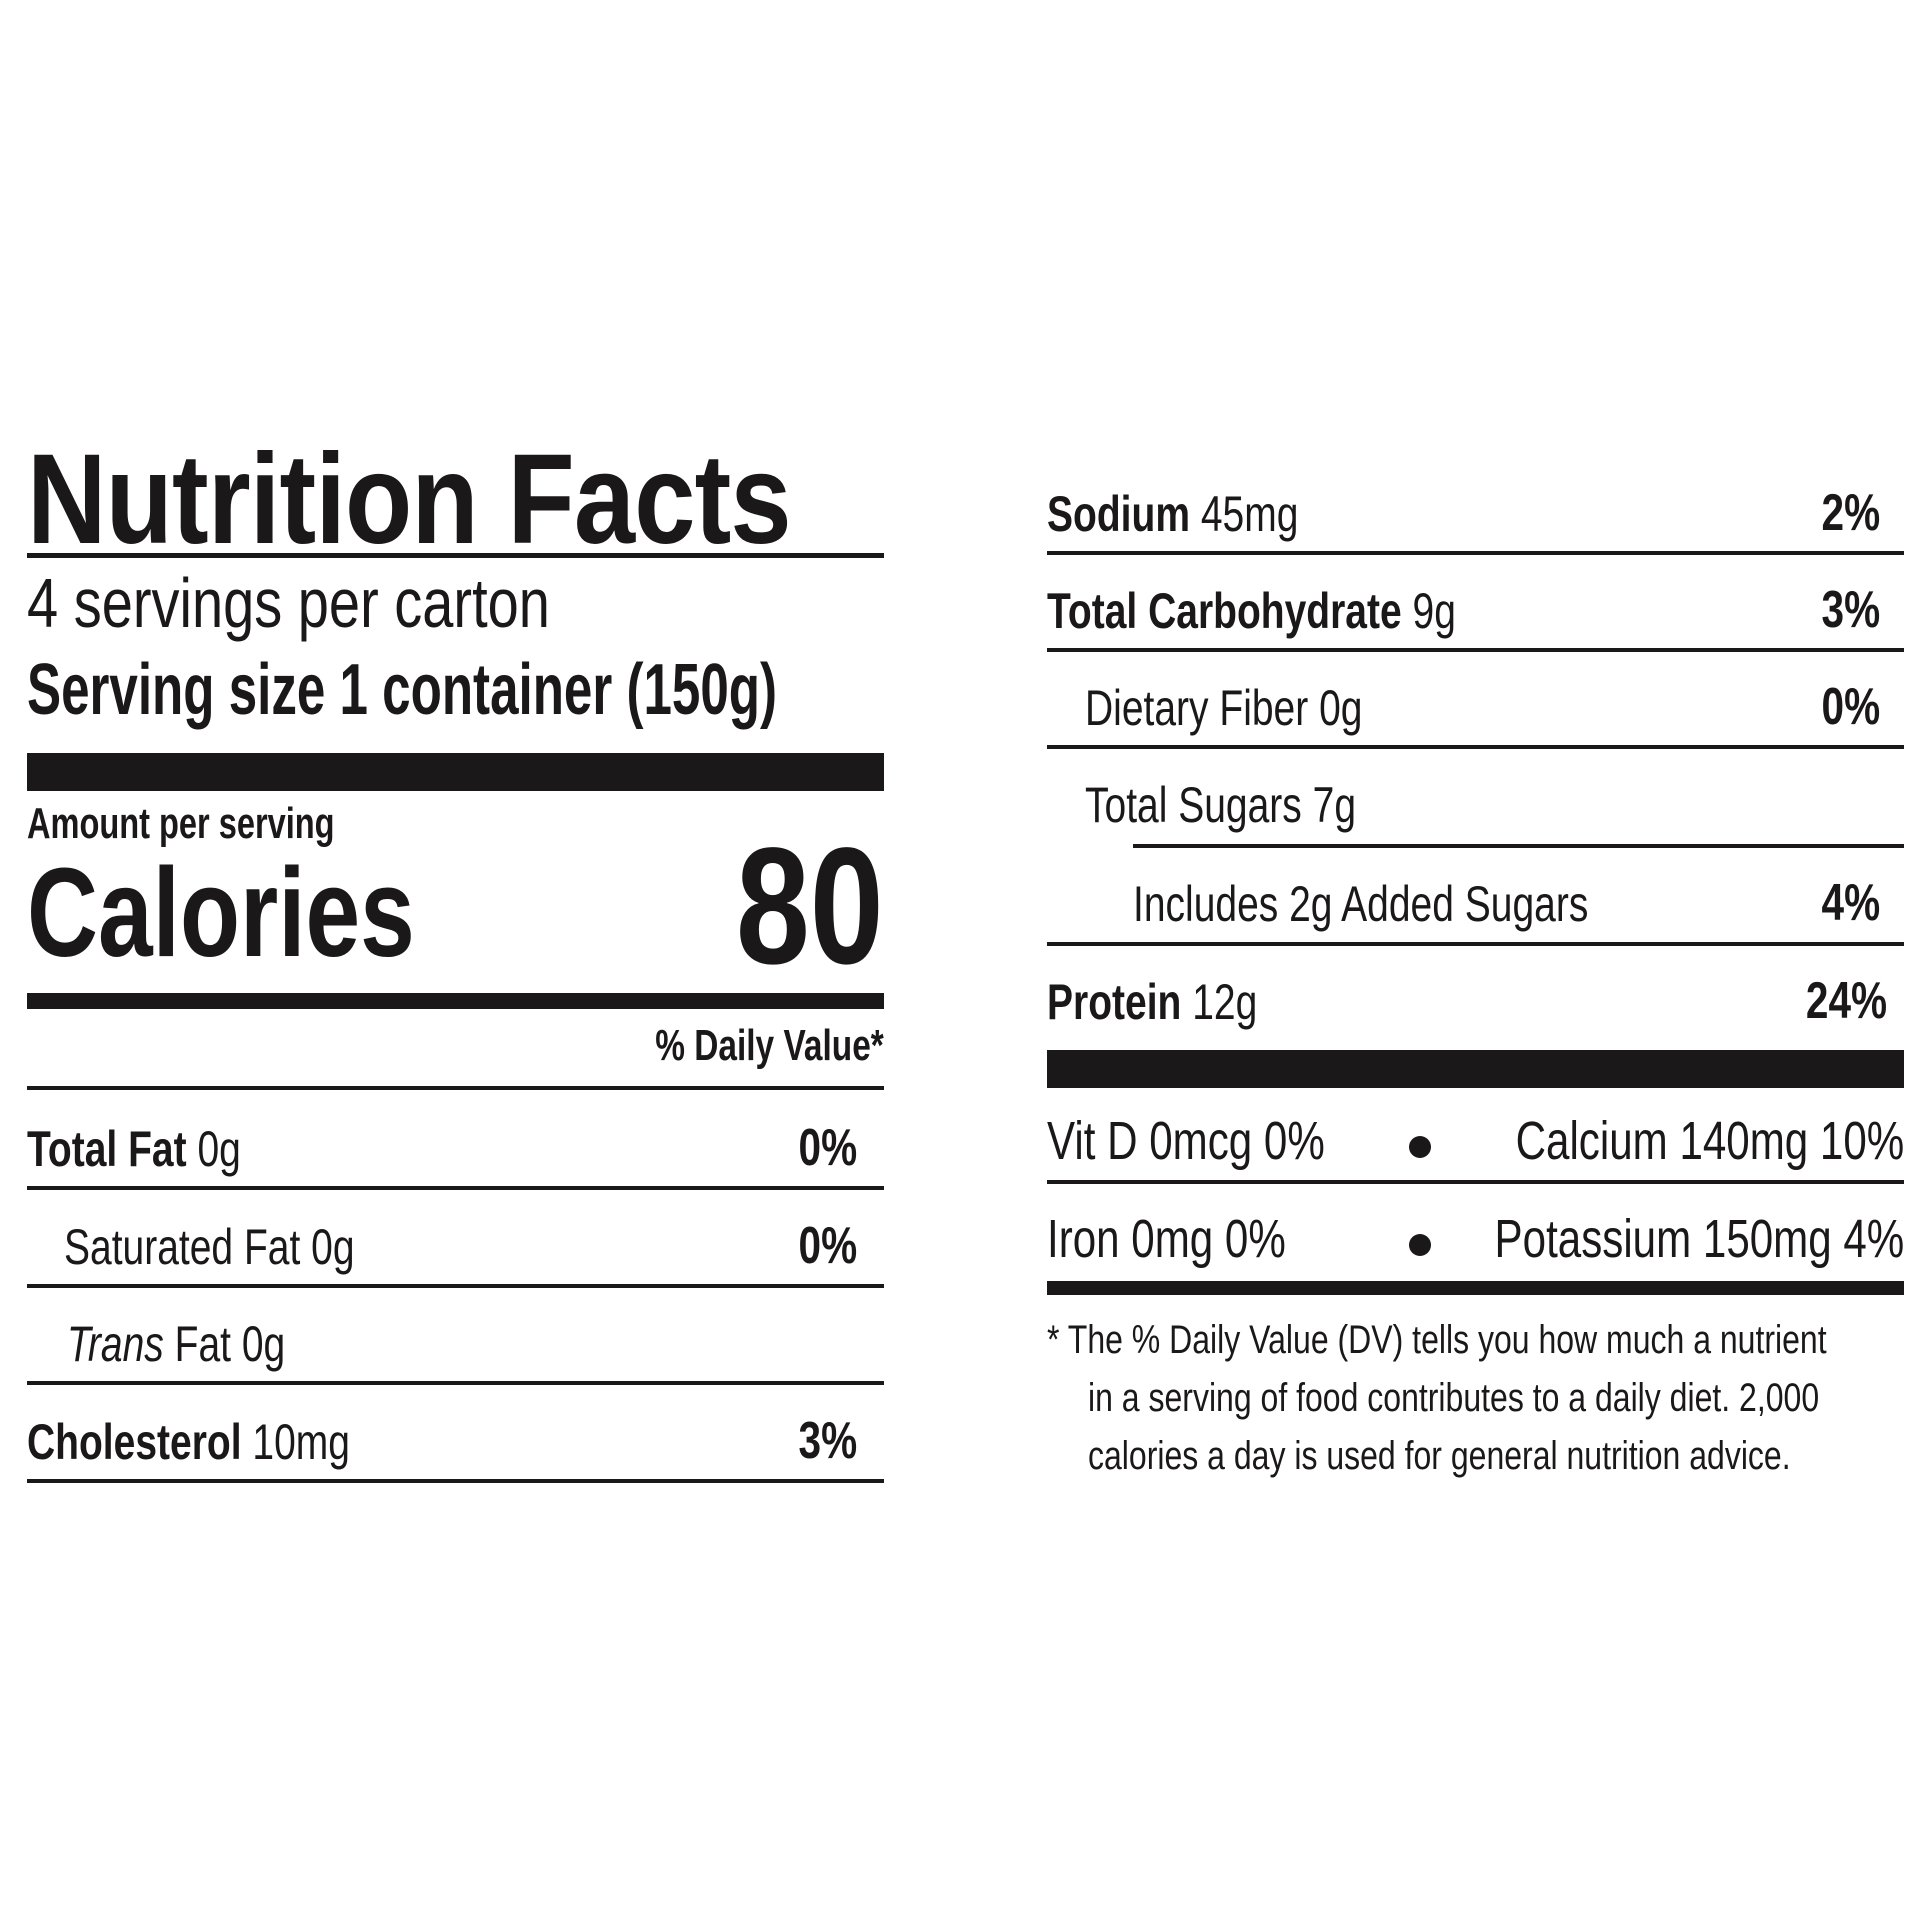  Describe the element at coordinates (107, 1149) in the screenshot. I see `nutrient-name: Total Fat` at that location.